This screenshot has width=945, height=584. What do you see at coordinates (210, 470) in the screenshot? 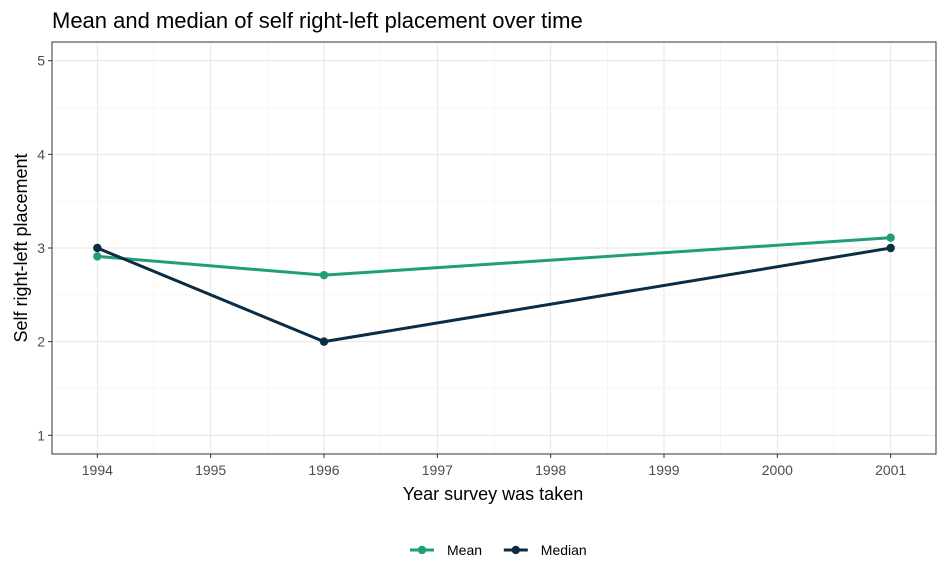
I see `x-tick-label: 1995` at bounding box center [210, 470].